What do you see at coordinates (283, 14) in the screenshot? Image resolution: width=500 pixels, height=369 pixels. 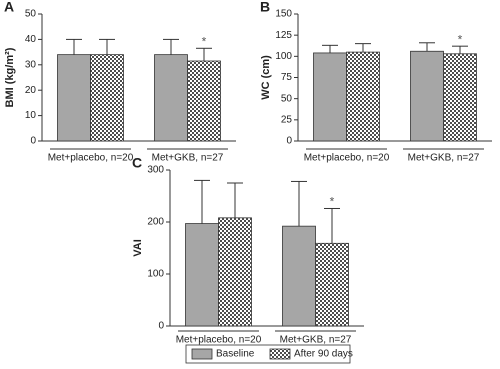 I see `y-tick-label: 150` at bounding box center [283, 14].